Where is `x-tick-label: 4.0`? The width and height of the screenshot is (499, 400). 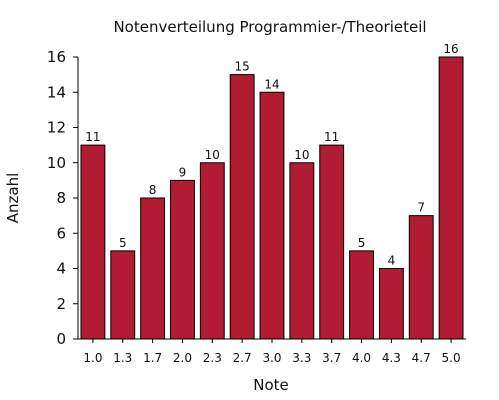
x-tick-label: 4.0 is located at coordinates (361, 358).